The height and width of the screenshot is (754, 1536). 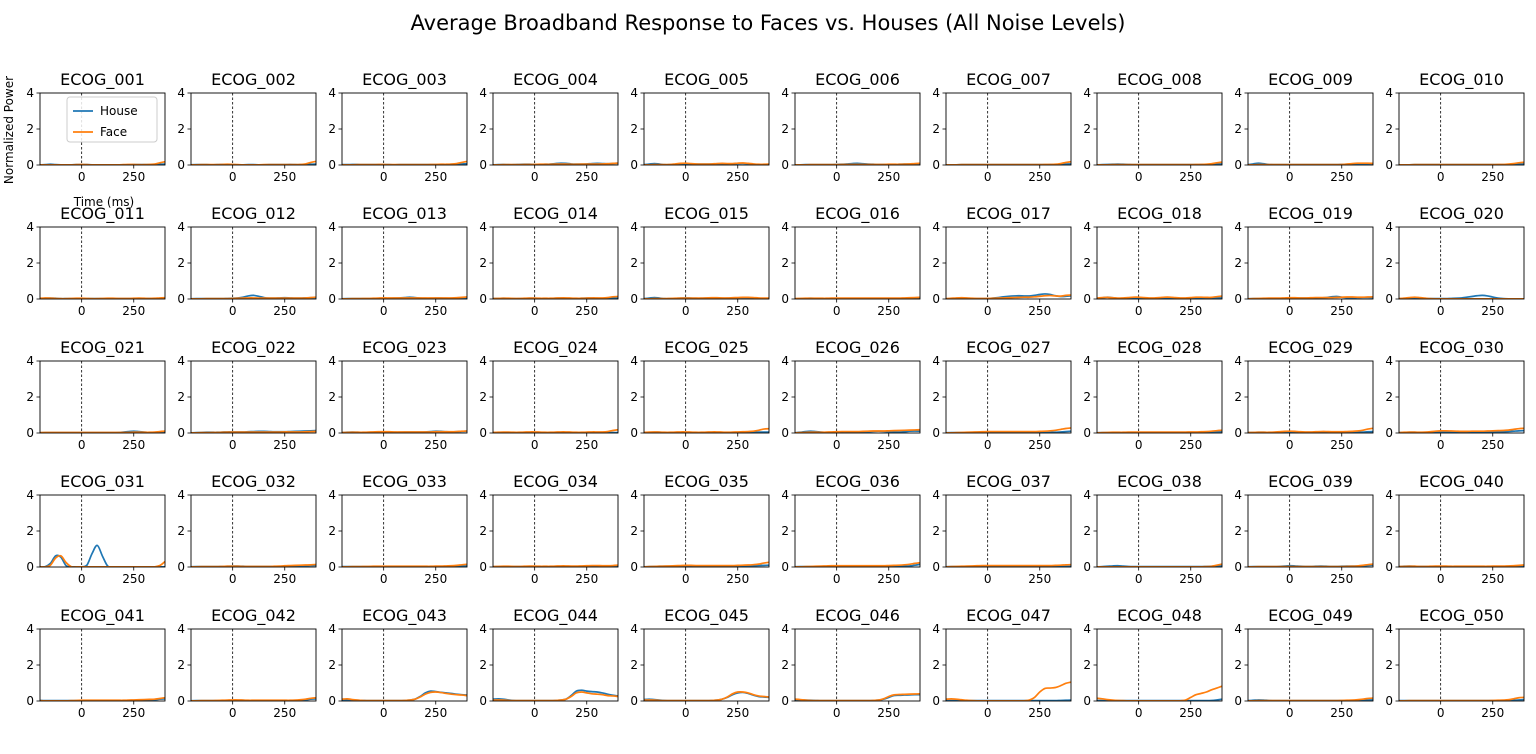 I want to click on panel-title: ECOG_022, so click(x=253, y=348).